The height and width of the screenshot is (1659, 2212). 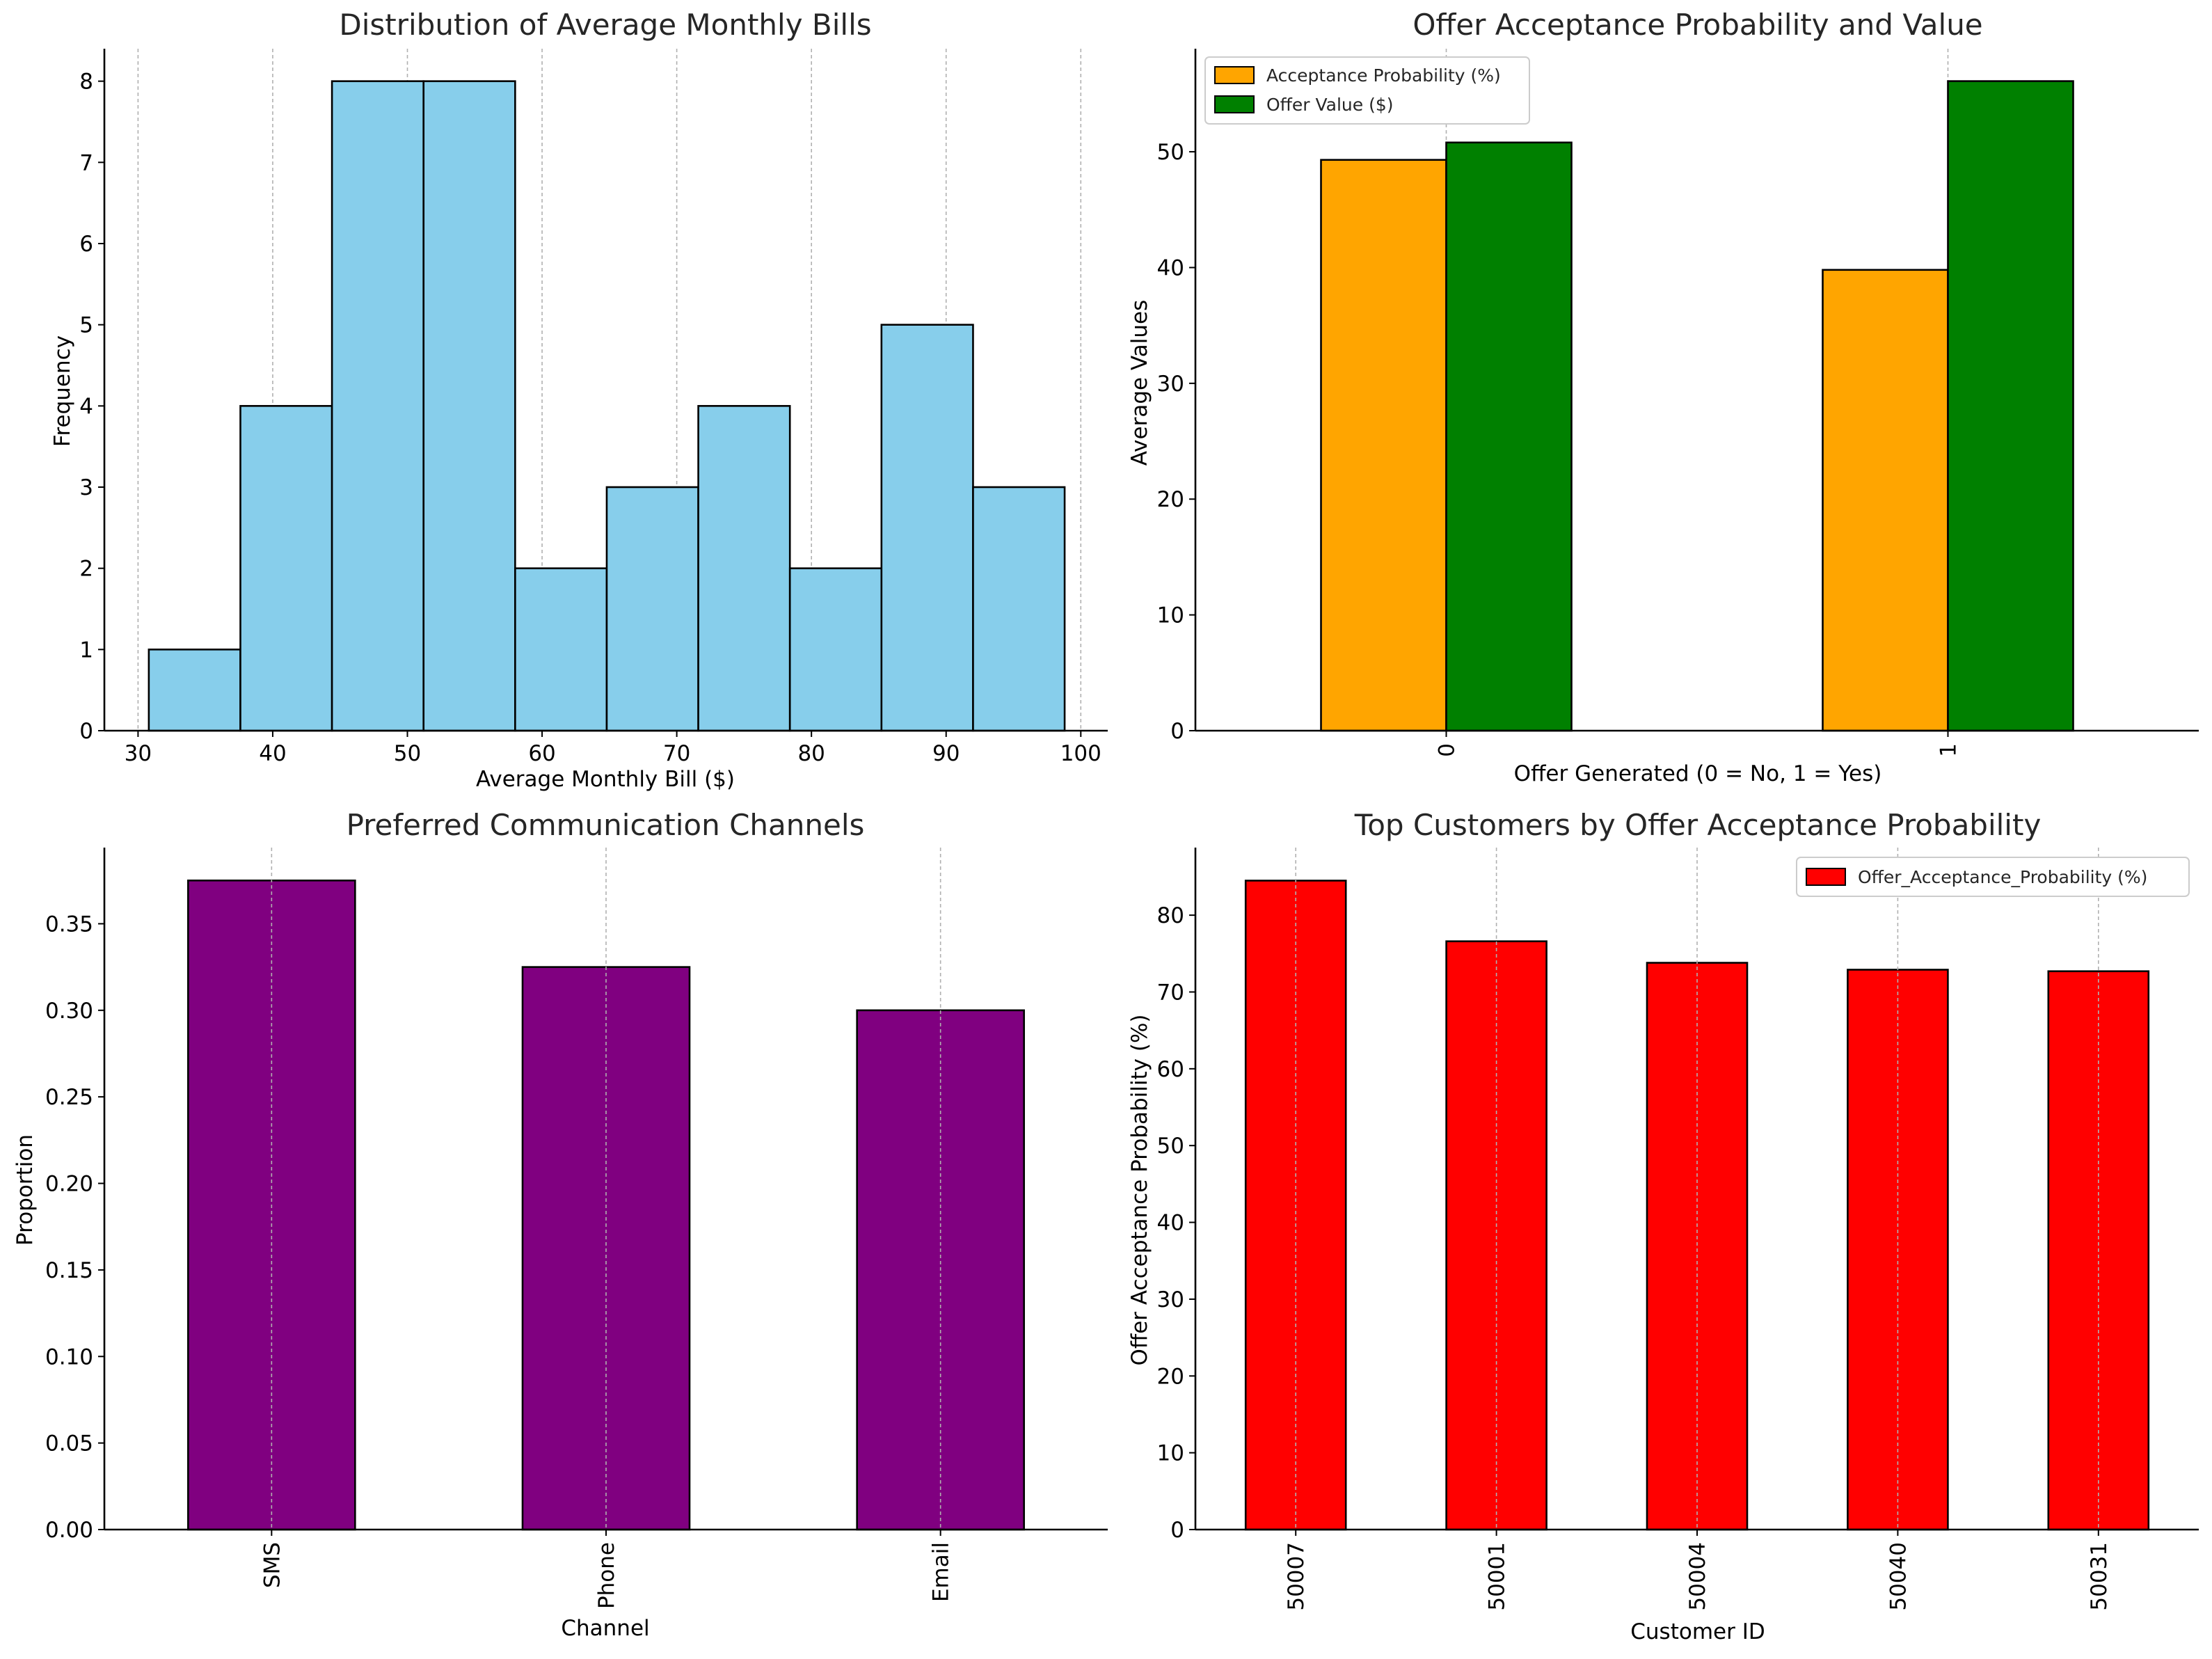 I want to click on x-tick-label: Phone, so click(x=606, y=1575).